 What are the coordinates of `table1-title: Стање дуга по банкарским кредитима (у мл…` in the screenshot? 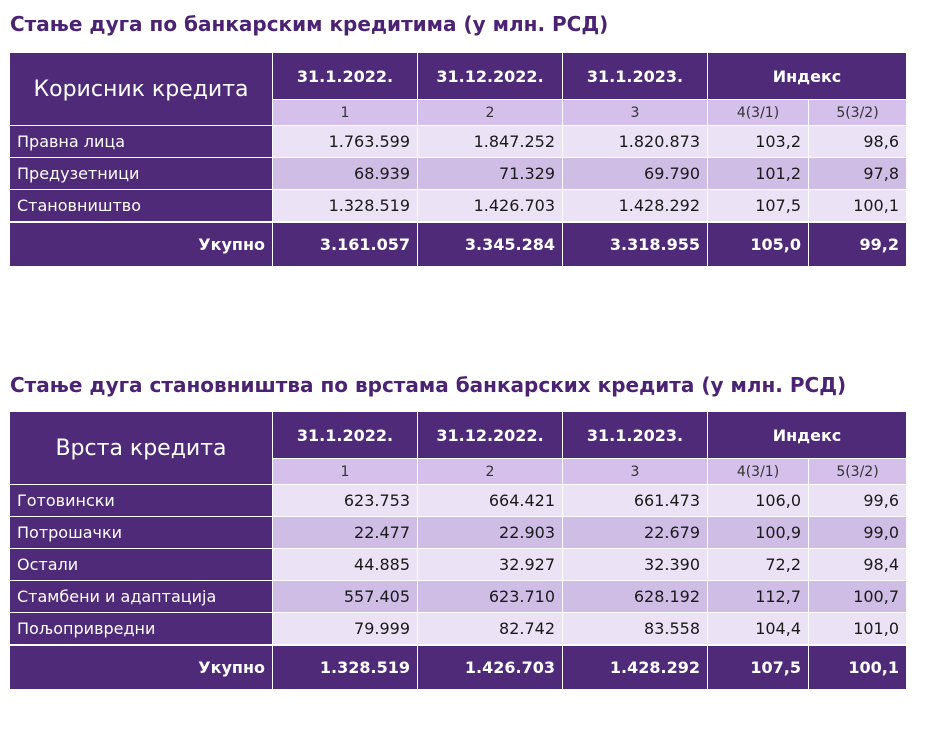 It's located at (309, 24).